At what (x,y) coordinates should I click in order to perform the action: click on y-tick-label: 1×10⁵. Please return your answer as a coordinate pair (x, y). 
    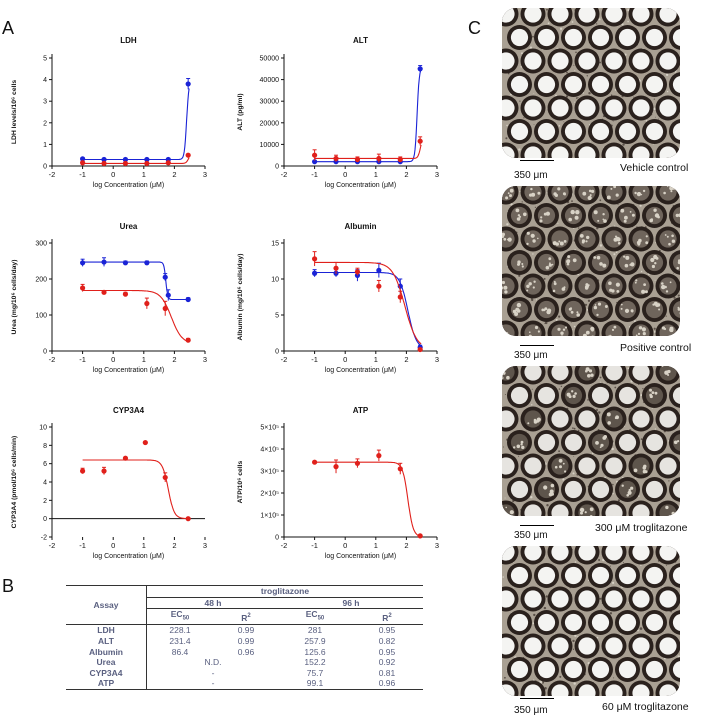
    Looking at the image, I should click on (269, 516).